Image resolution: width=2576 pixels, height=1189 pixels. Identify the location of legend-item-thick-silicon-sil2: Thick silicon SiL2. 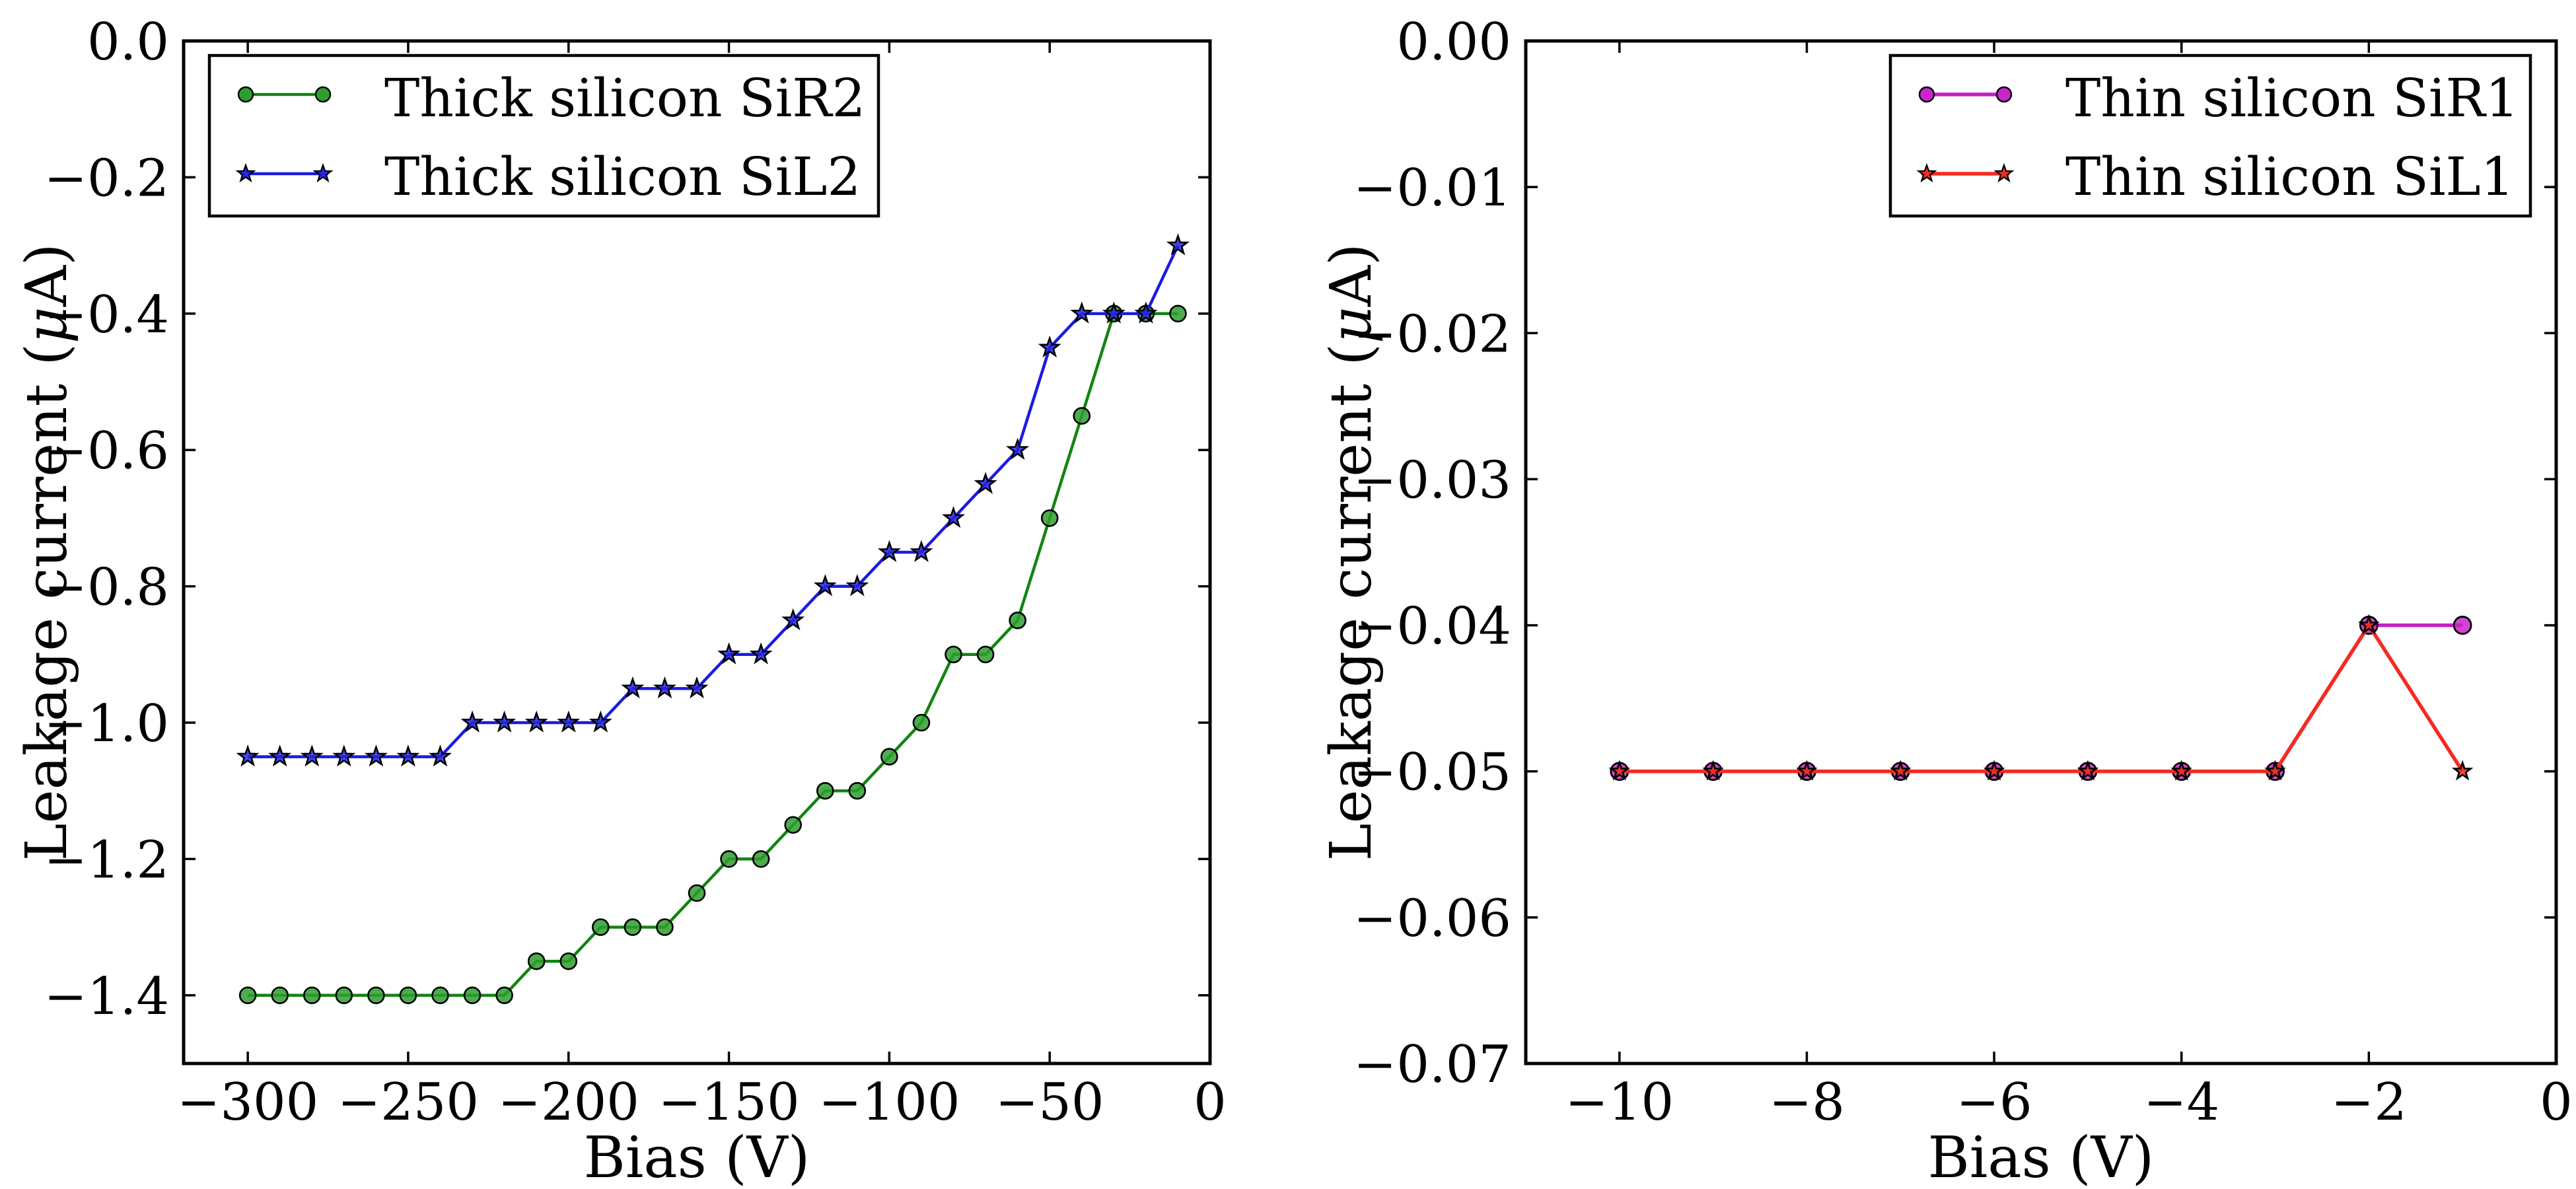
(548, 177).